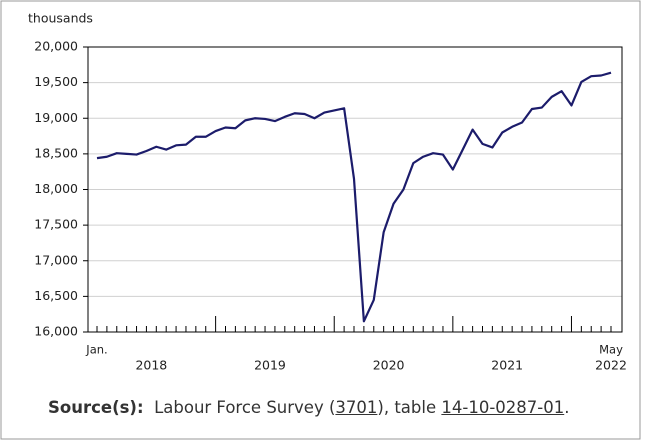  I want to click on x-group-label: 2021, so click(507, 365).